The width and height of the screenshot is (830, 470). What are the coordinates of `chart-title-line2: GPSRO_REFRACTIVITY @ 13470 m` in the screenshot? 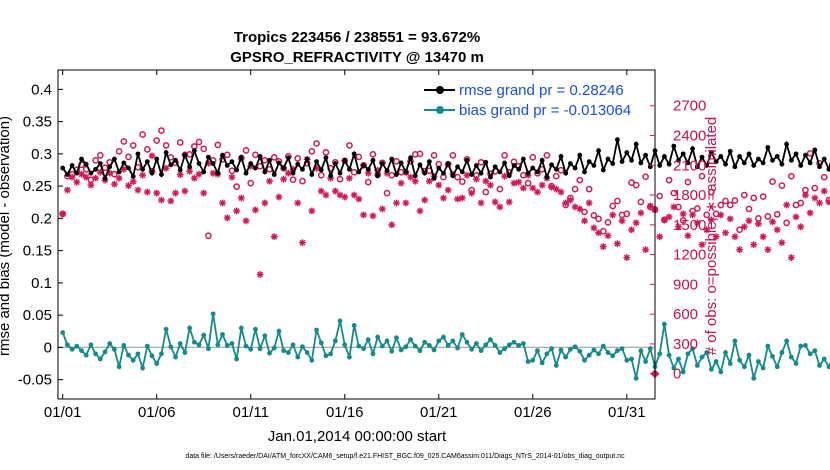 It's located at (357, 57).